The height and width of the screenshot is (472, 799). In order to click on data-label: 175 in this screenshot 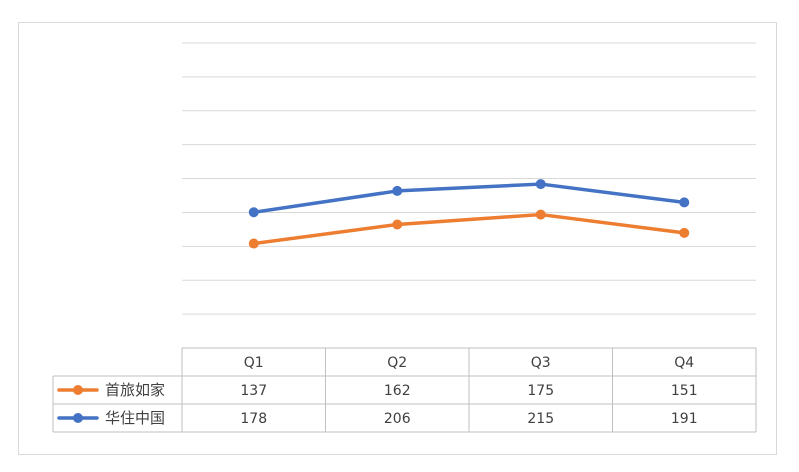, I will do `click(540, 391)`.